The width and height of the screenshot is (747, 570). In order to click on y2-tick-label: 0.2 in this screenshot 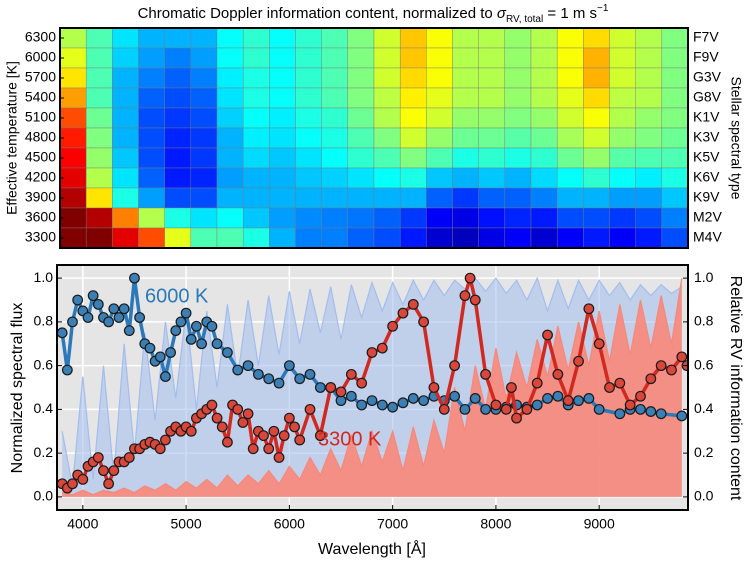, I will do `click(704, 452)`.